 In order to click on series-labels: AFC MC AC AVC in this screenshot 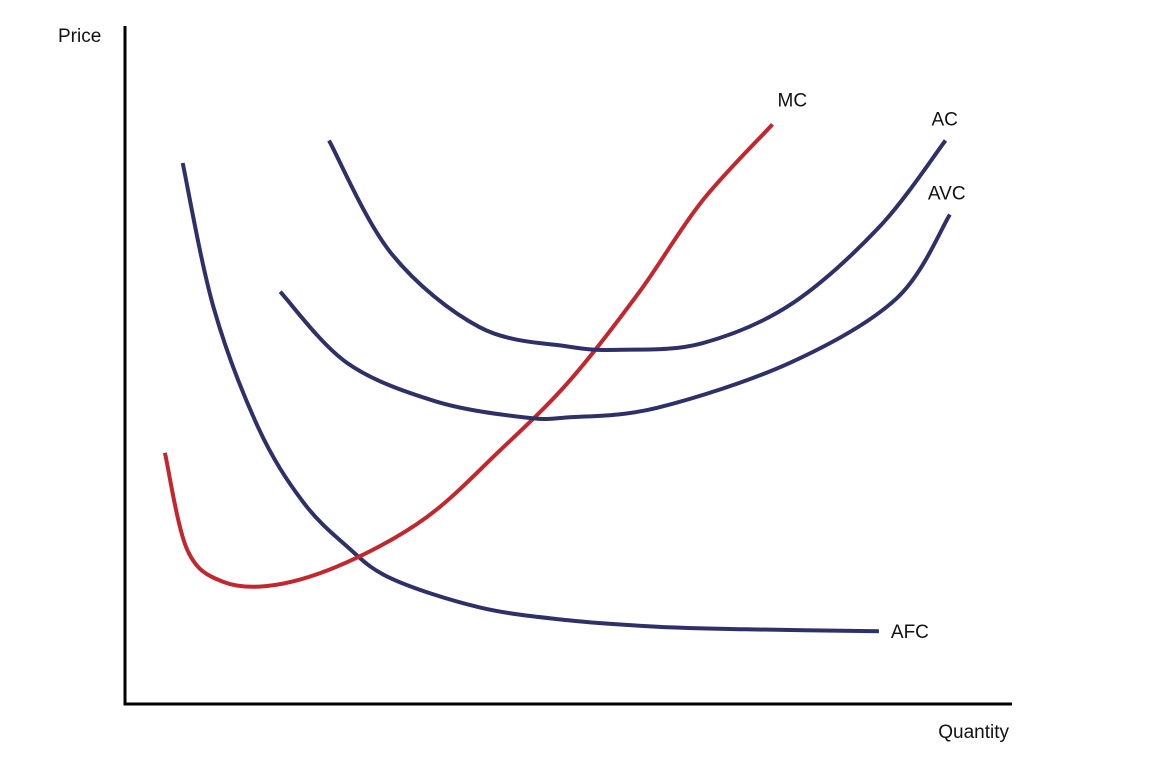, I will do `click(872, 366)`.